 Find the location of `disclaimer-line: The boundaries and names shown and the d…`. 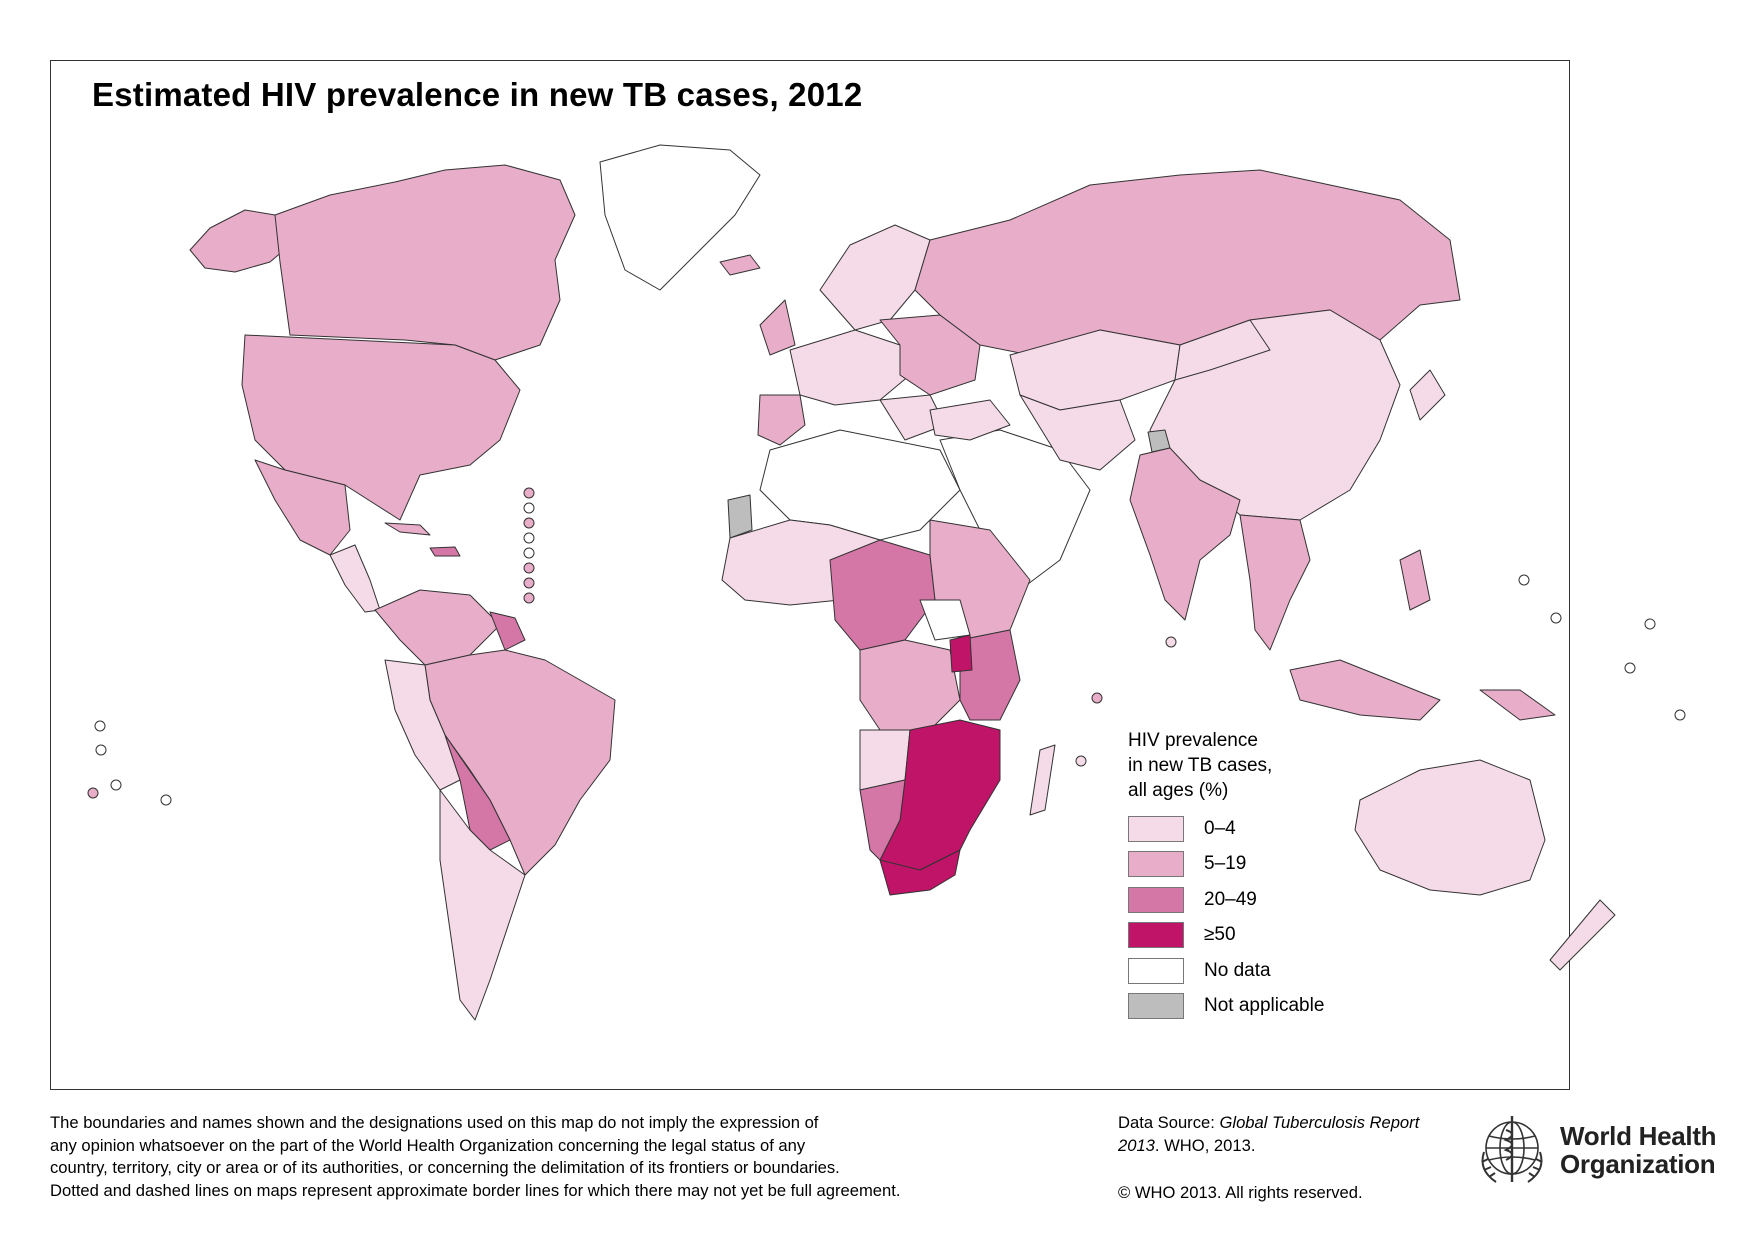

disclaimer-line: The boundaries and names shown and the d… is located at coordinates (434, 1122).